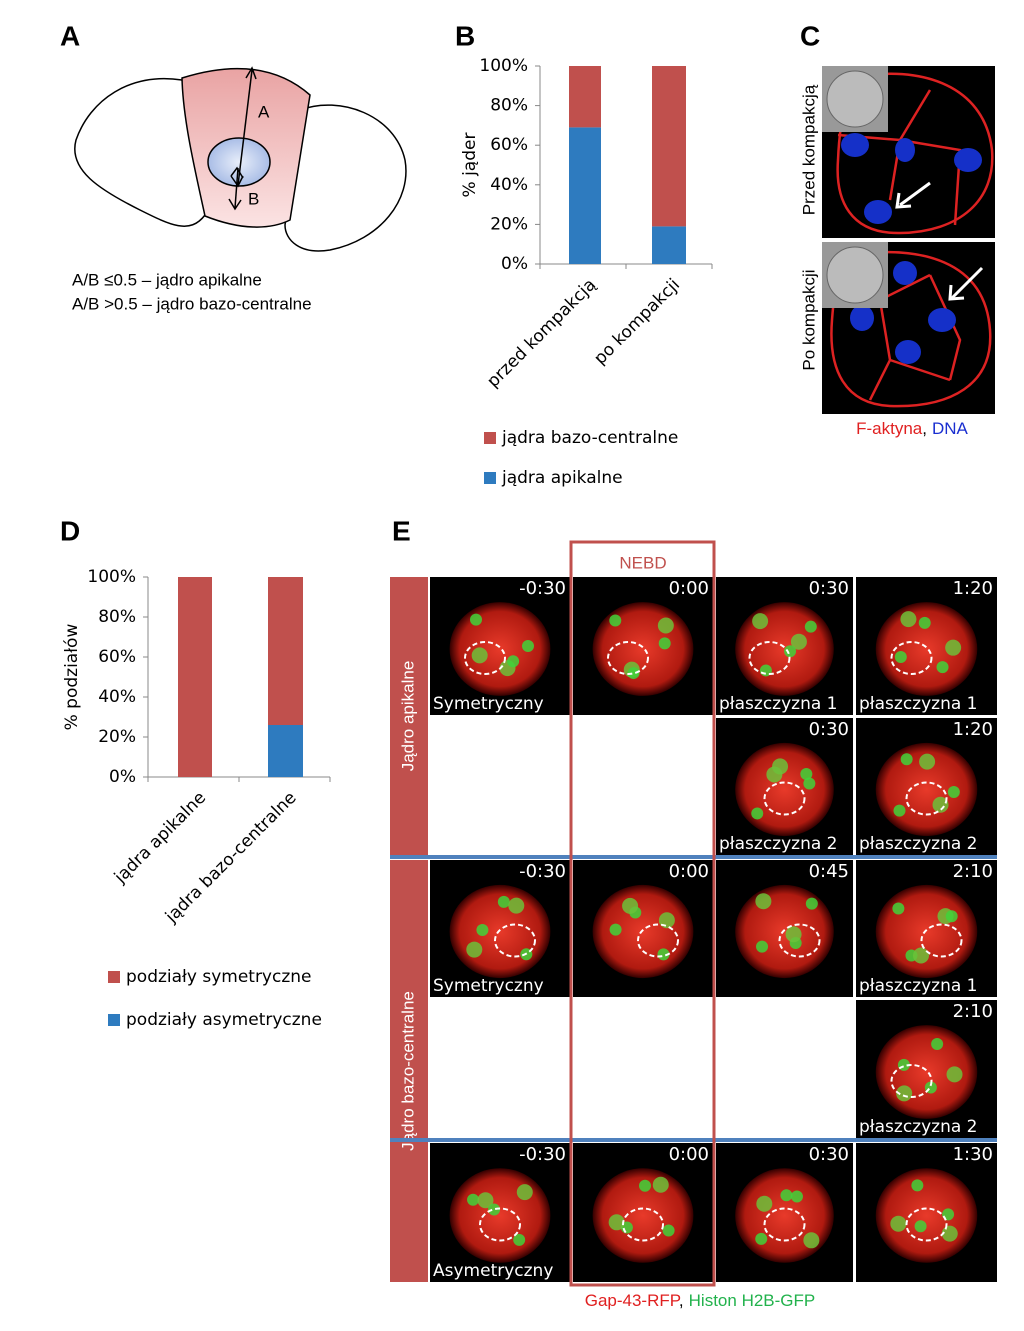 The image size is (1024, 1331). I want to click on embryo-diagram, so click(240, 159).